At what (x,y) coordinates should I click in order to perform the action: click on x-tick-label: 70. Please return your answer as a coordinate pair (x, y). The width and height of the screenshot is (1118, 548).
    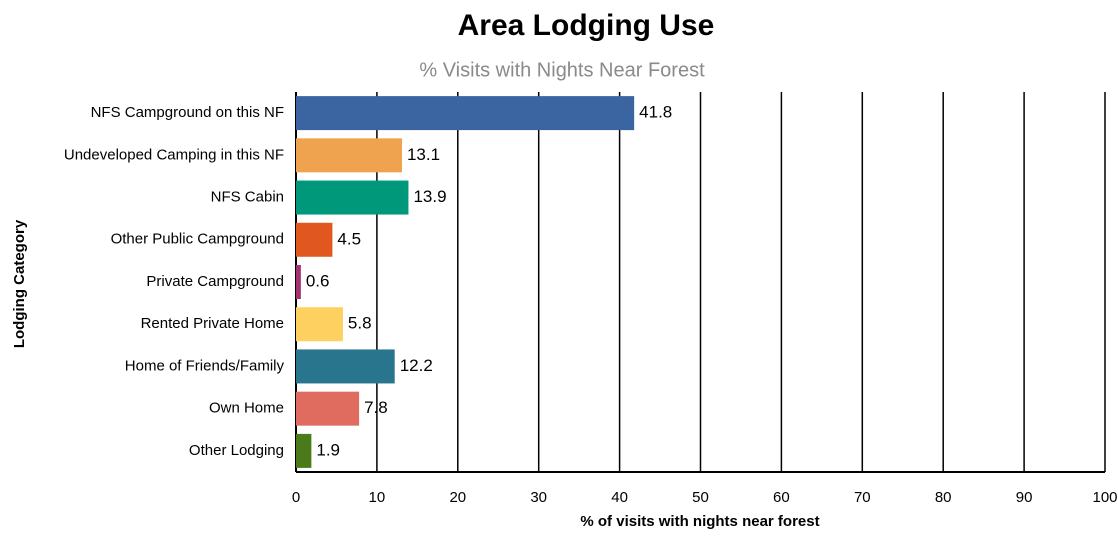
    Looking at the image, I should click on (862, 497).